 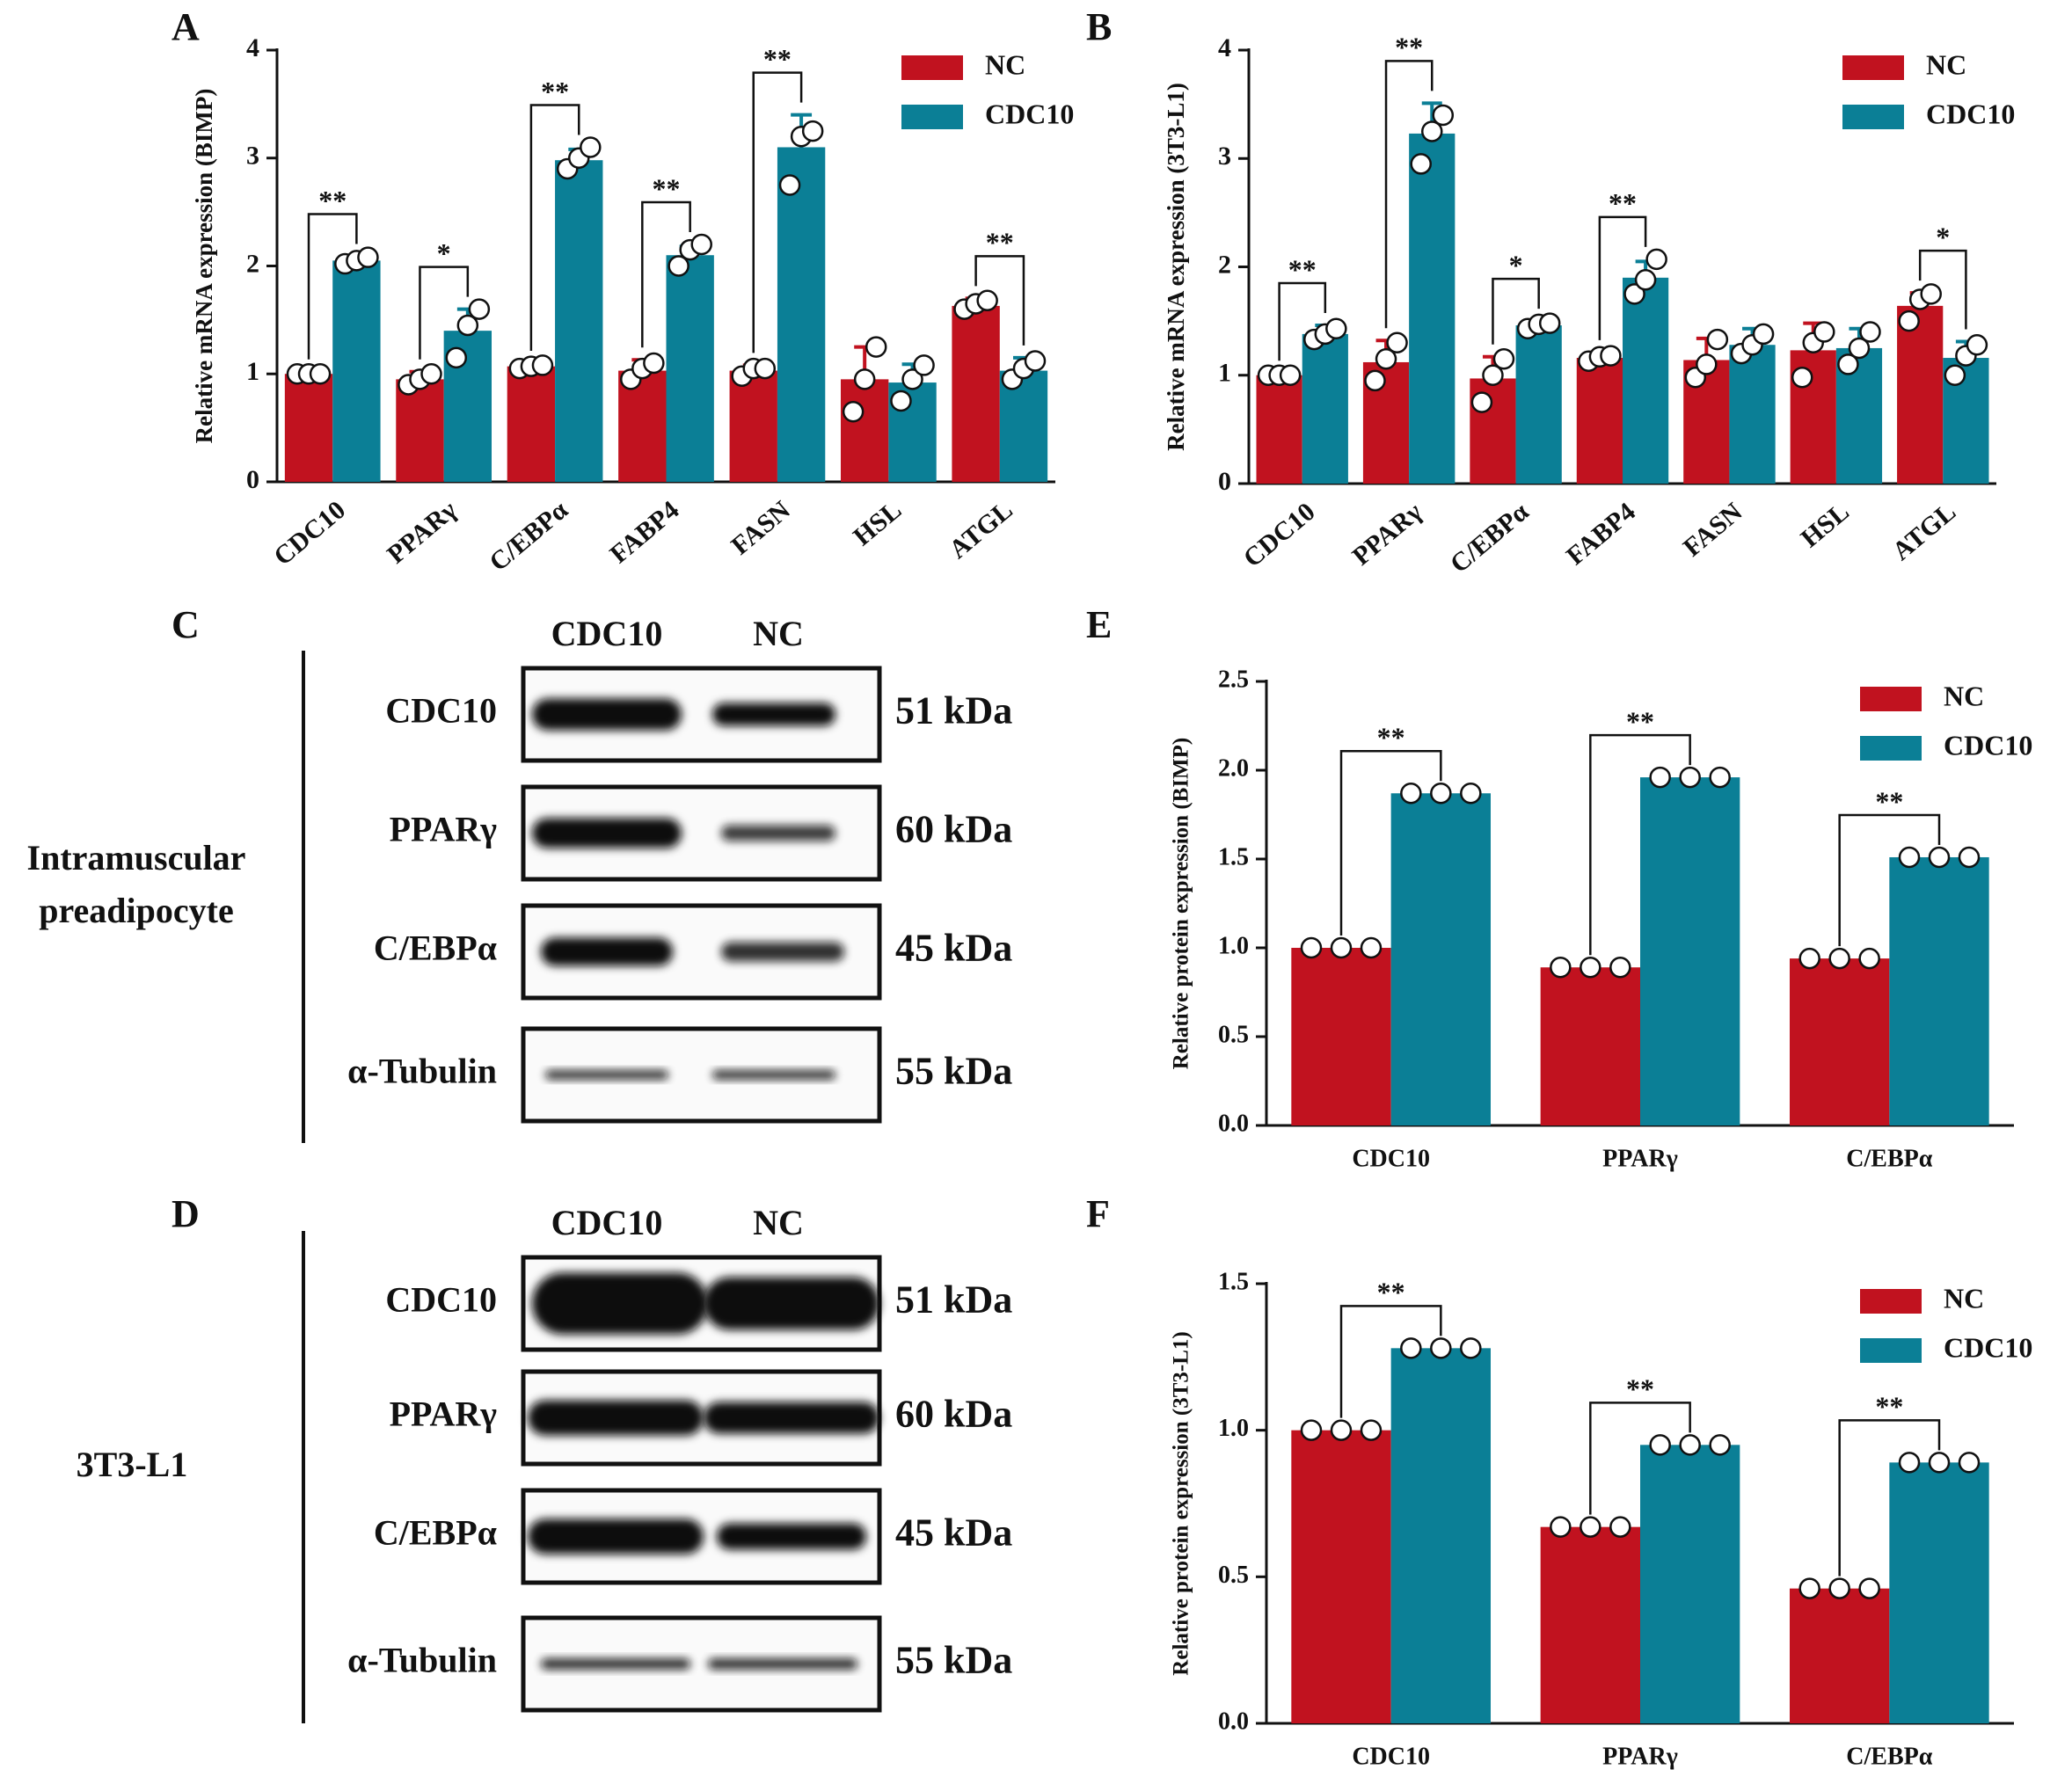 I want to click on y-axis-title: Relative mRNA expression (BIMP), so click(x=204, y=266).